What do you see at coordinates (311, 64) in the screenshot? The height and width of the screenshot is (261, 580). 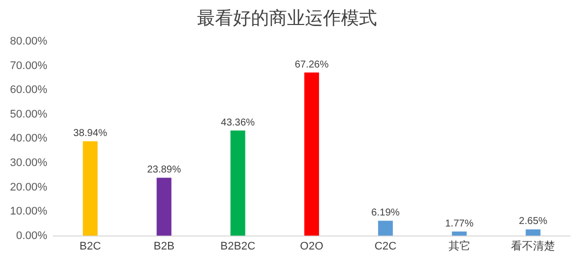 I see `data-label: 67.26%` at bounding box center [311, 64].